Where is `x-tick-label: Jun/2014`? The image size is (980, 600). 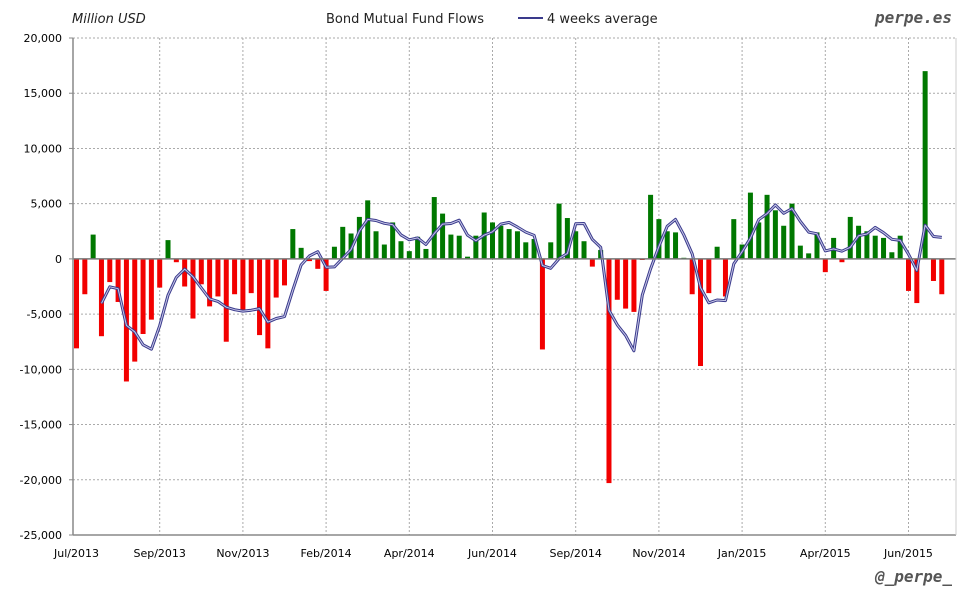
x-tick-label: Jun/2014 is located at coordinates (492, 553).